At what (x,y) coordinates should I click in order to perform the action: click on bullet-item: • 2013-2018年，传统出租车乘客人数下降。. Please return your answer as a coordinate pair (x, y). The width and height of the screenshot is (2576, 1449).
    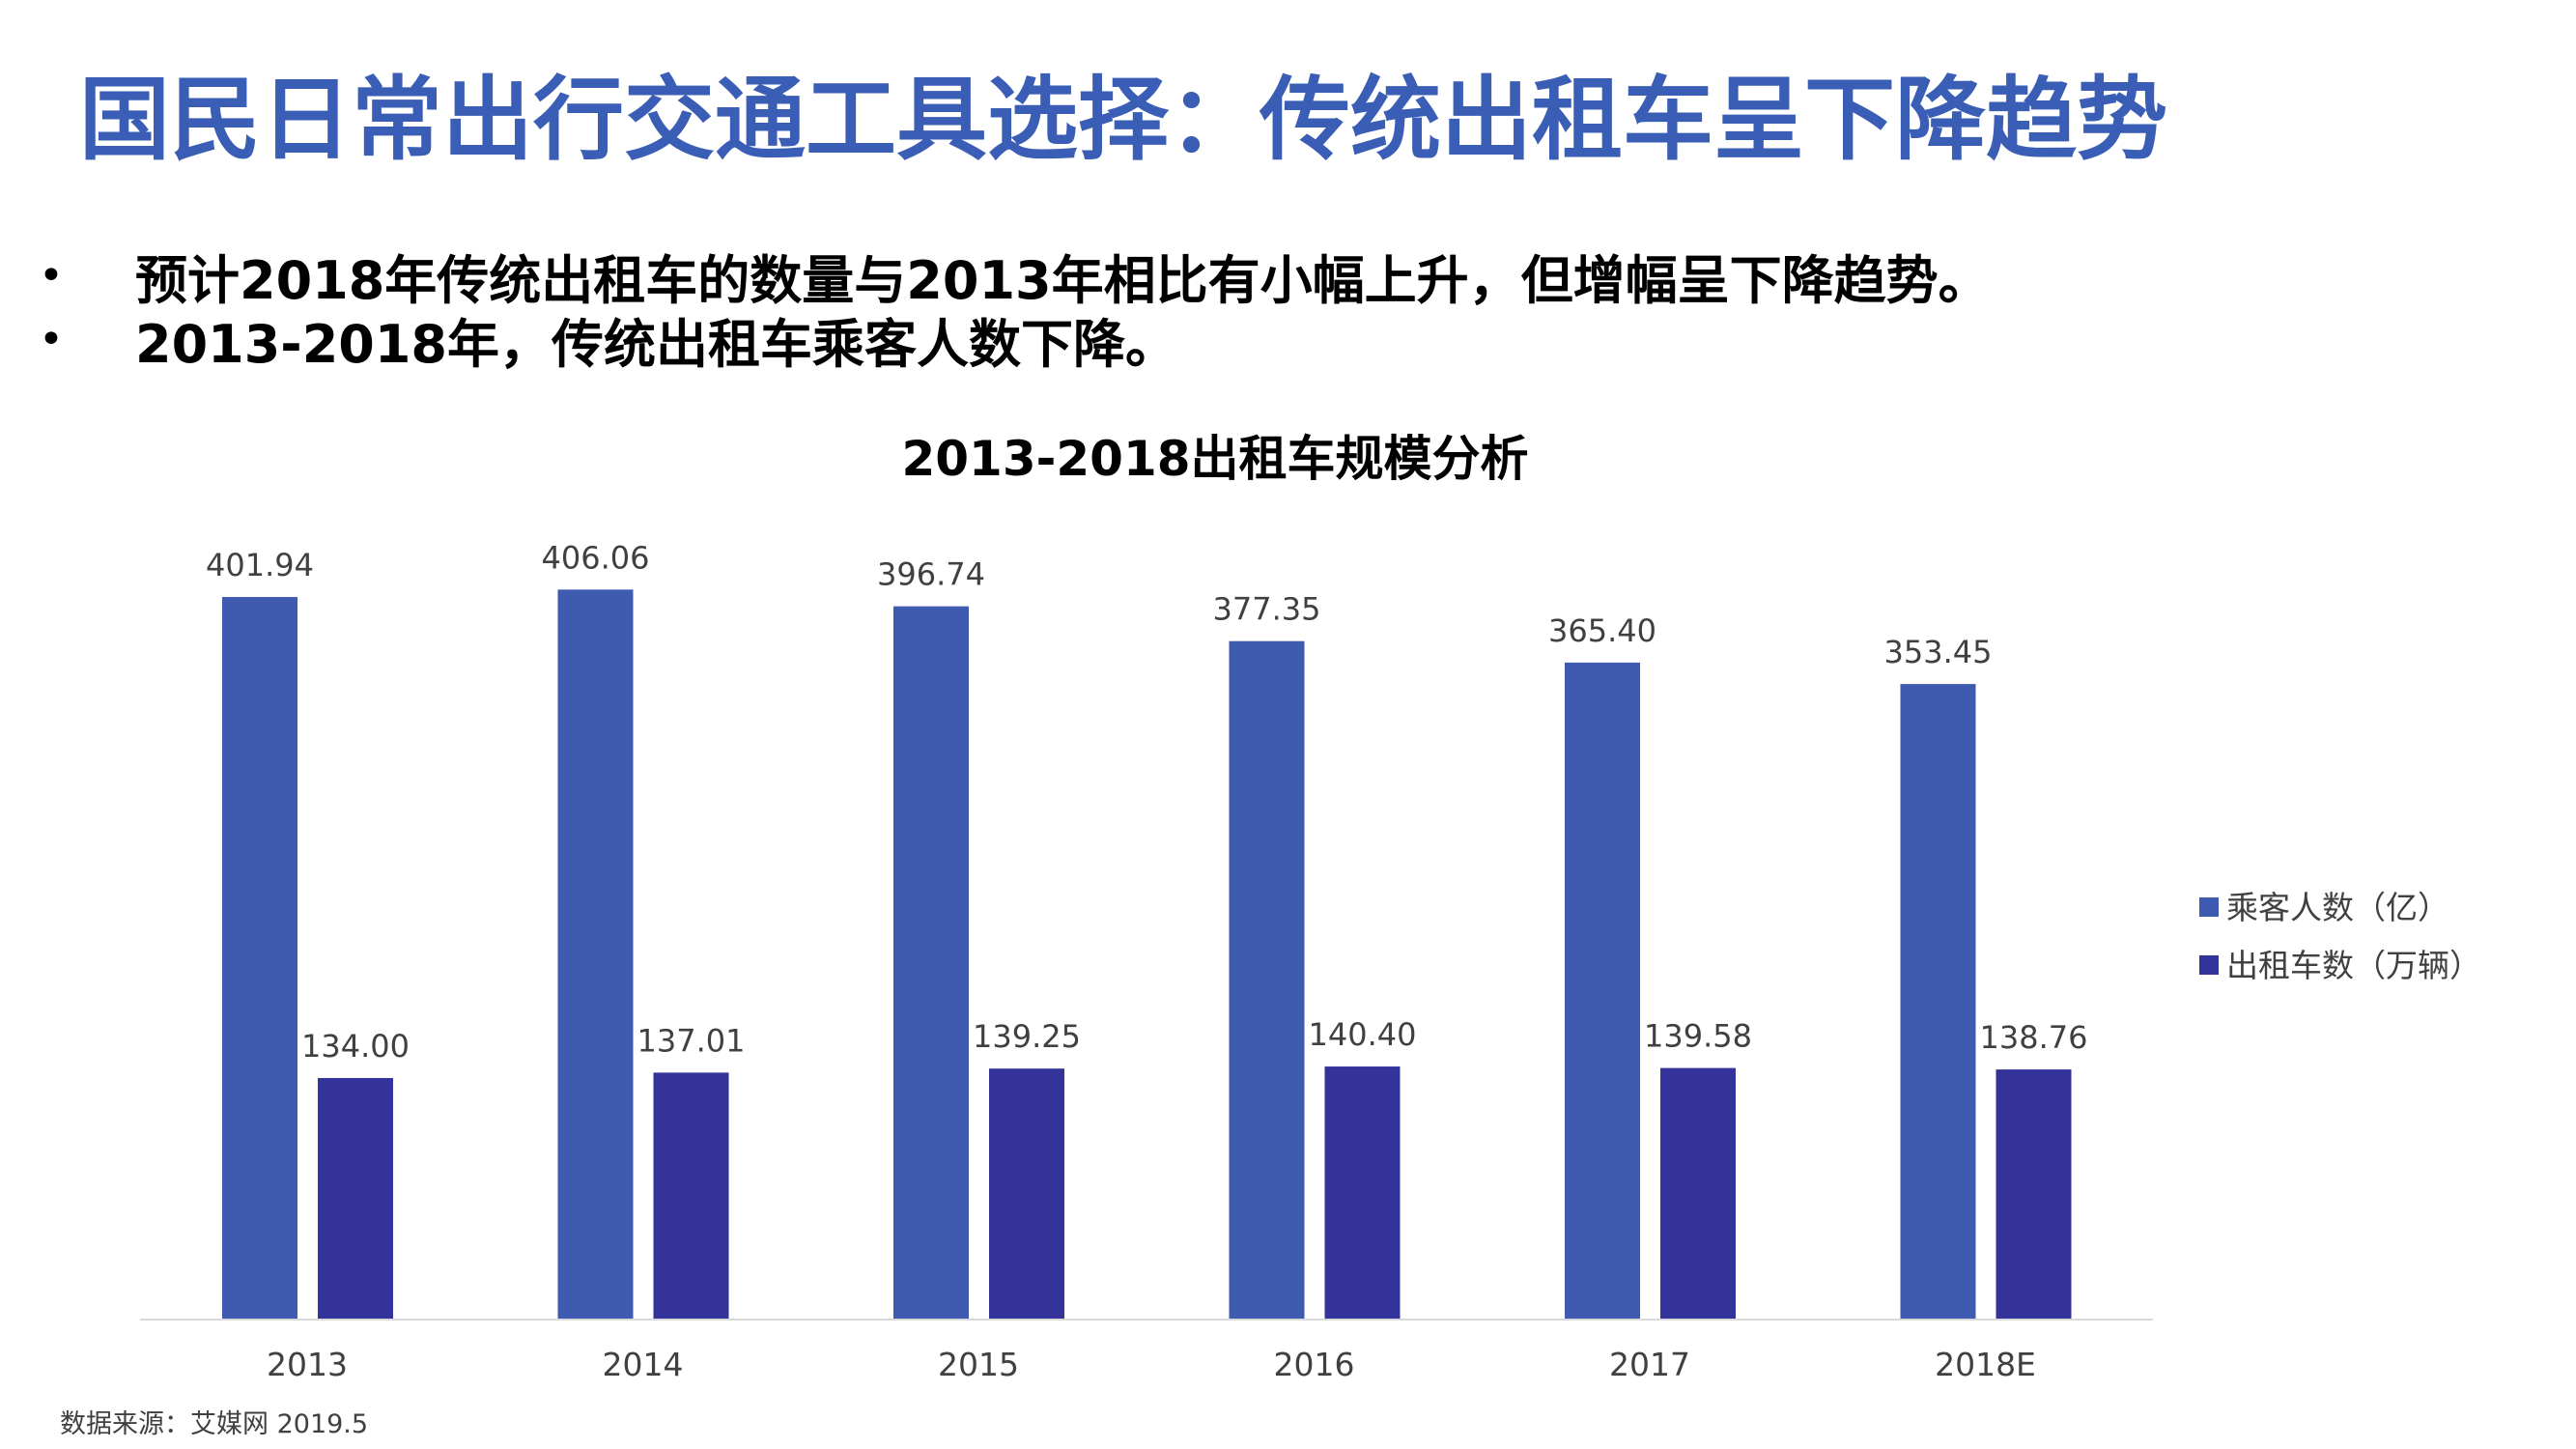
    Looking at the image, I should click on (1015, 341).